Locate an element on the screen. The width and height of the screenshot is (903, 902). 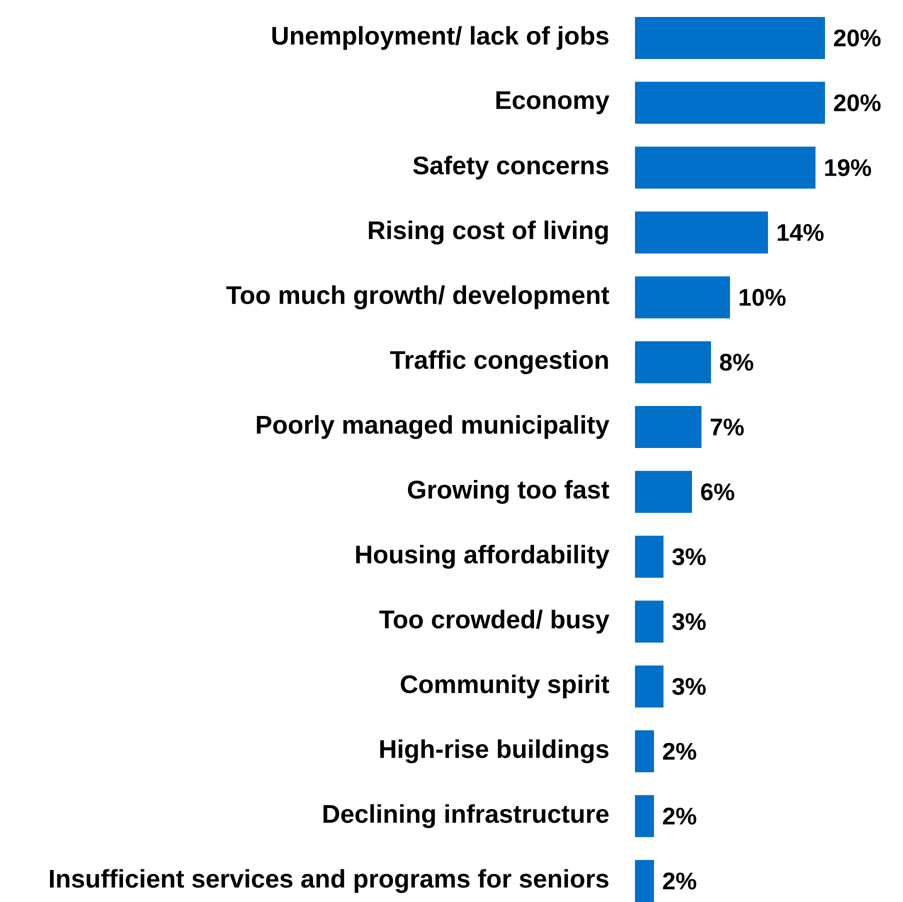
data-label: 10% is located at coordinates (763, 297).